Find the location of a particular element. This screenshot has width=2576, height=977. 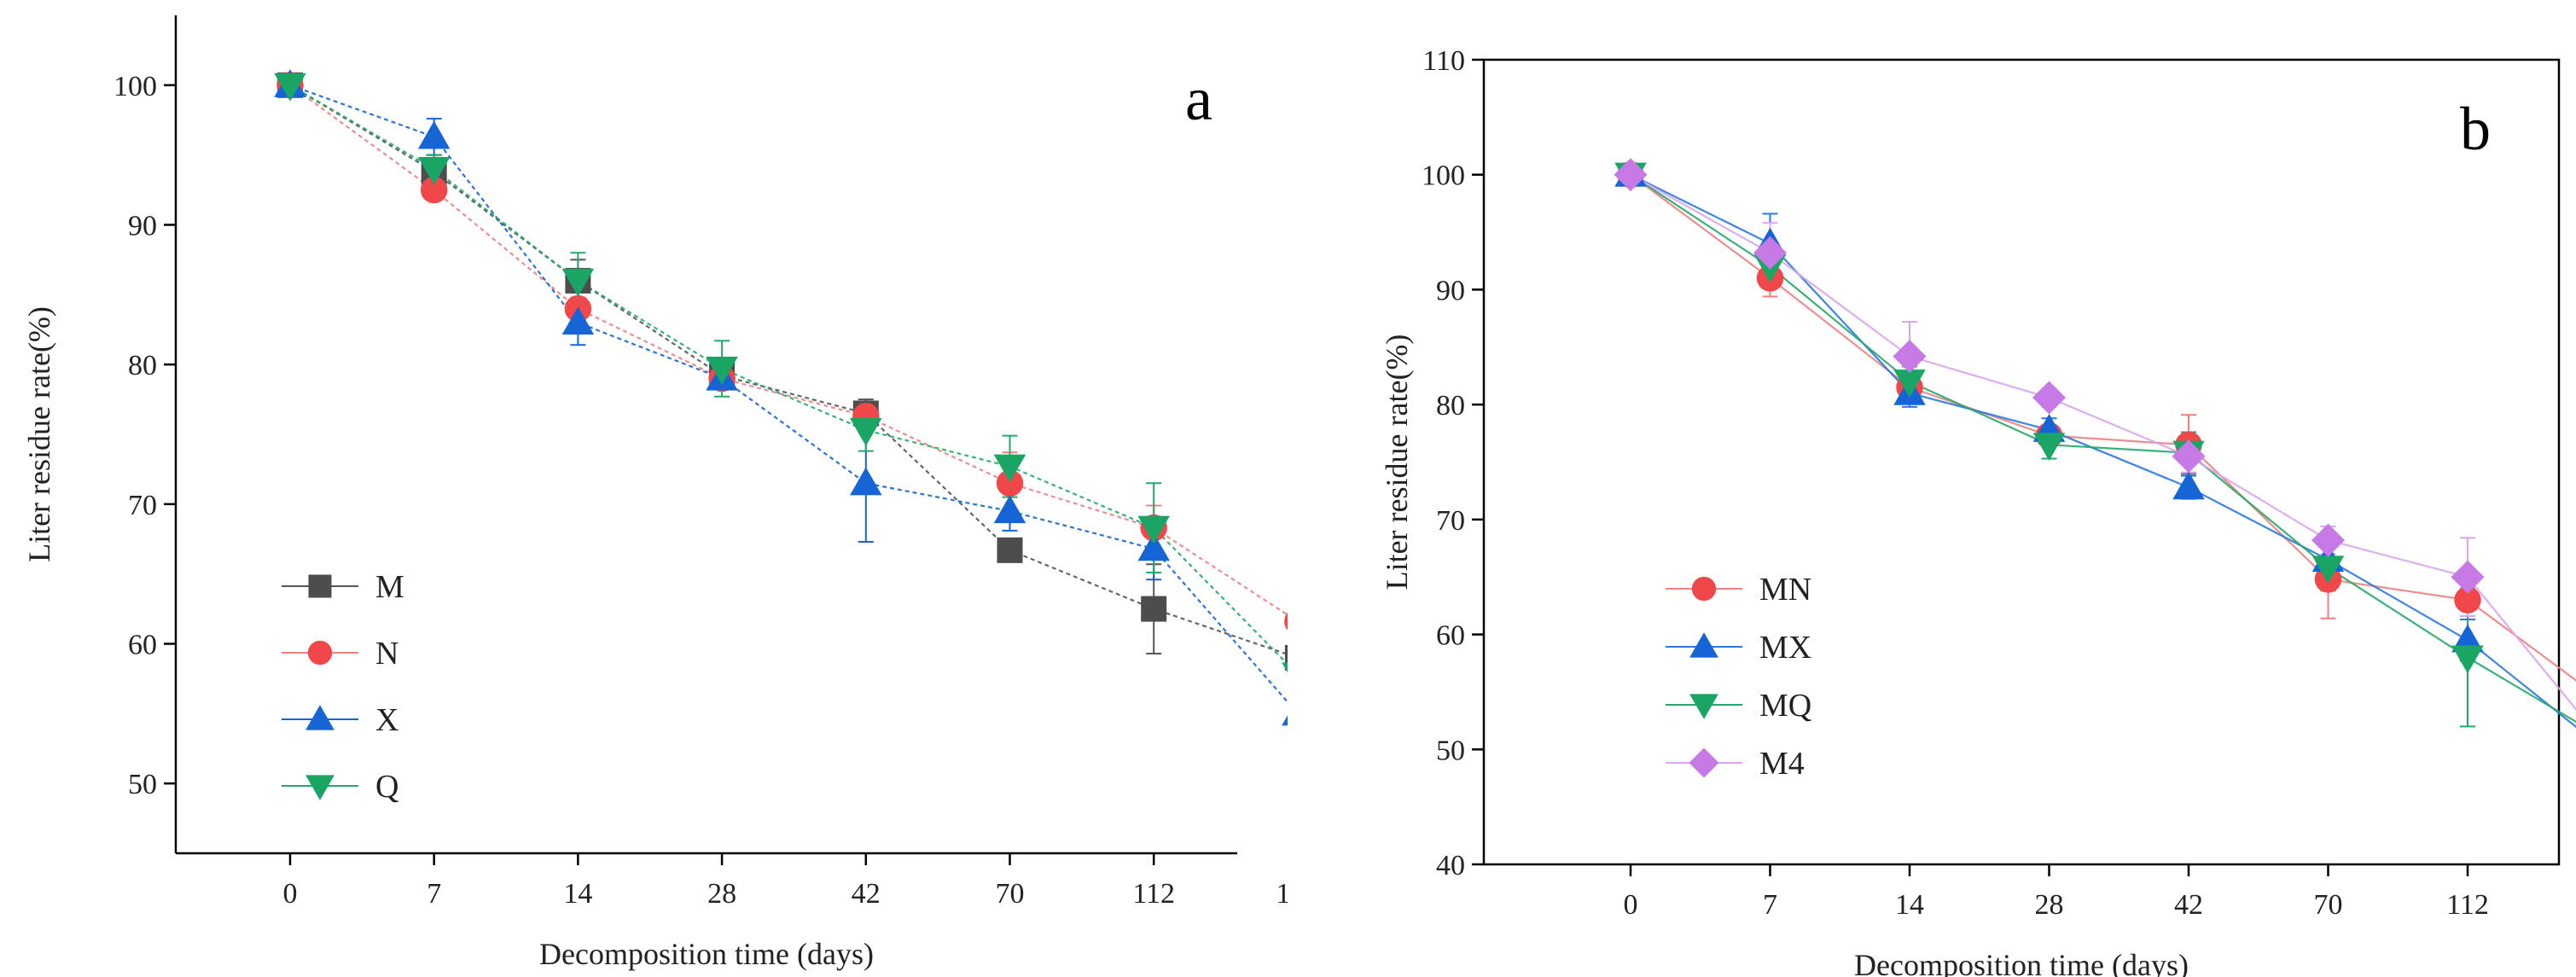

chart-b-legend-marker-MN is located at coordinates (1704, 589).